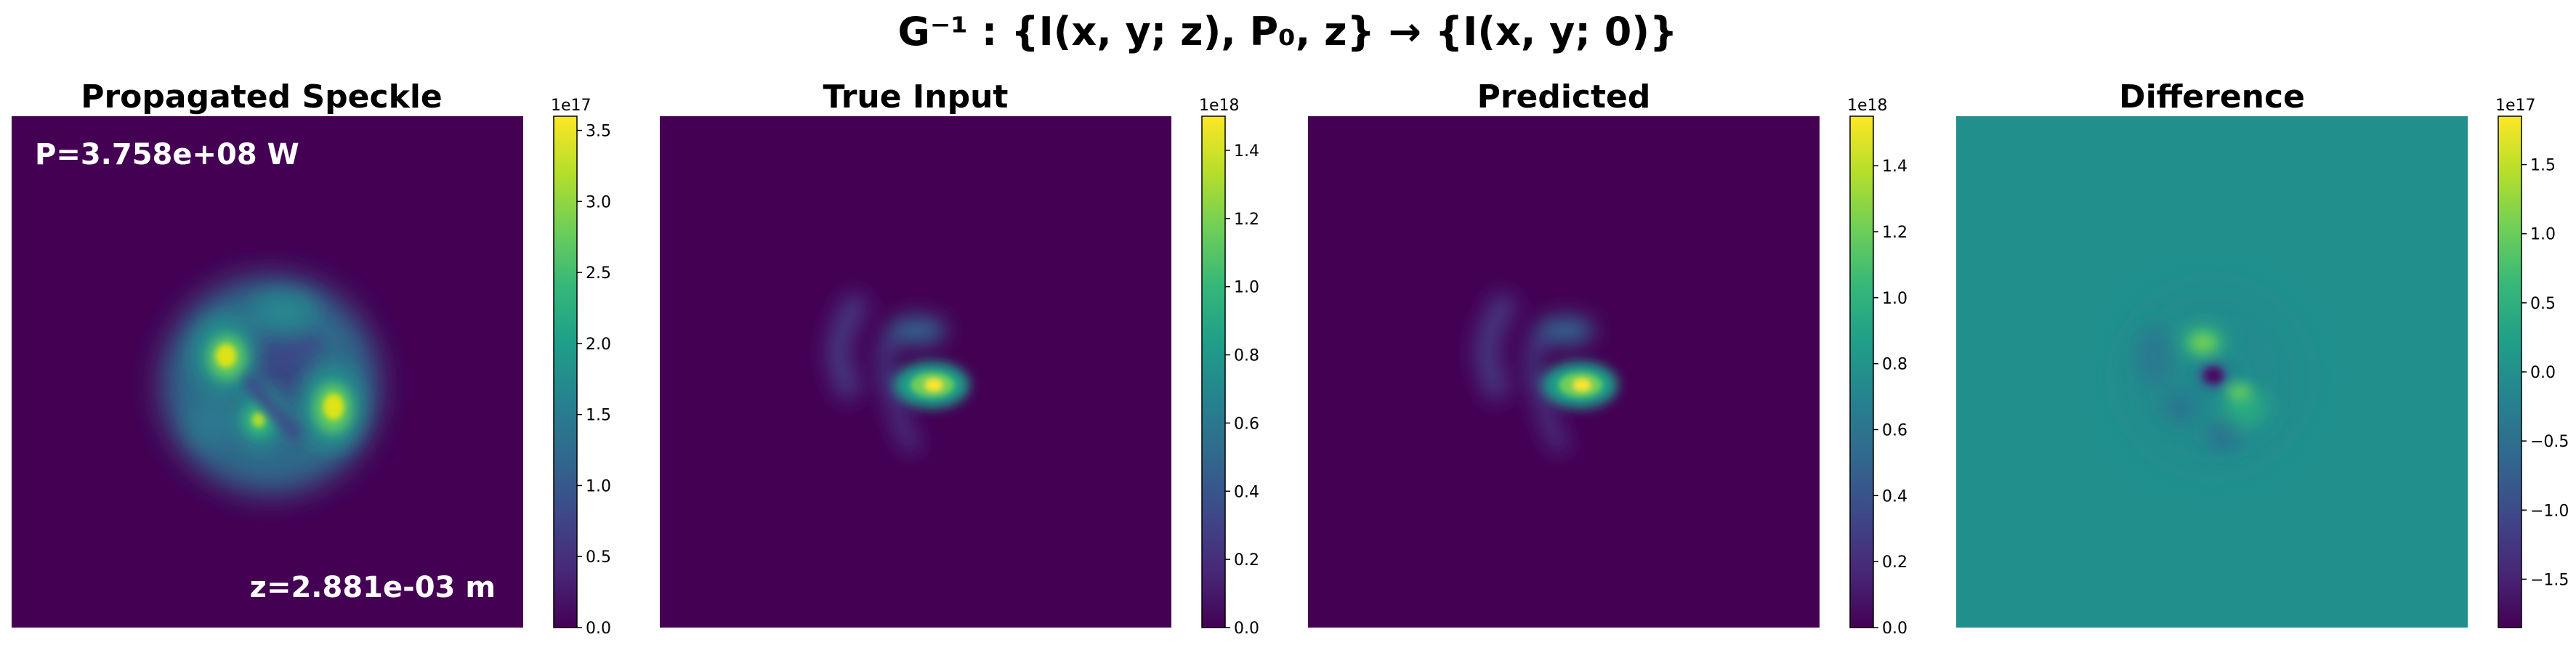  I want to click on distance-annotation: z=2.881e-03 m, so click(373, 587).